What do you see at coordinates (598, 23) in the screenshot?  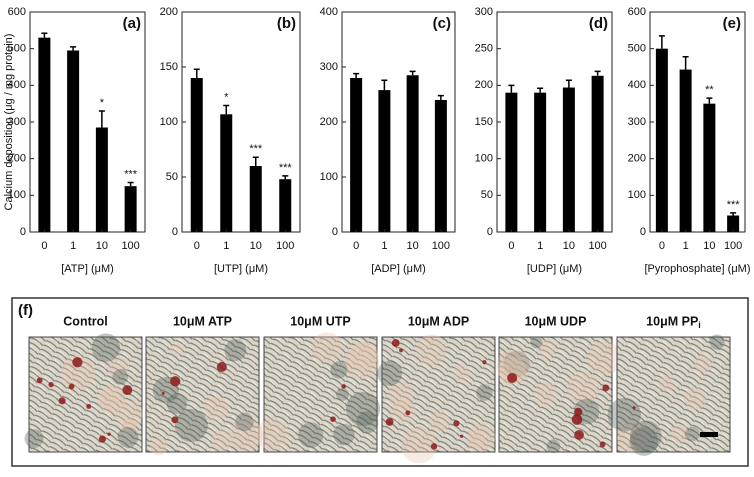 I see `panel-label: (d)` at bounding box center [598, 23].